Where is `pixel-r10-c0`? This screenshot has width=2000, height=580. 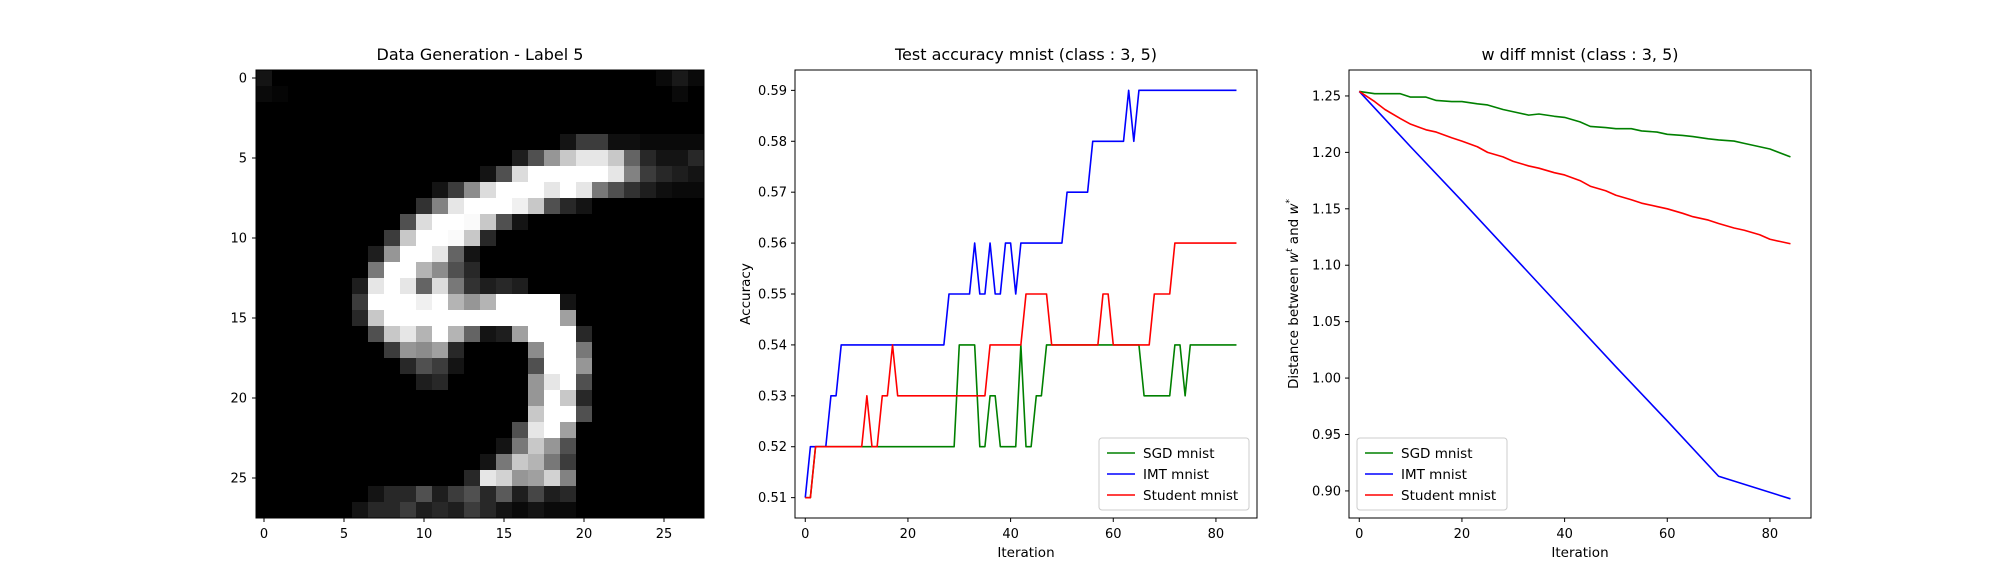 pixel-r10-c0 is located at coordinates (264, 238).